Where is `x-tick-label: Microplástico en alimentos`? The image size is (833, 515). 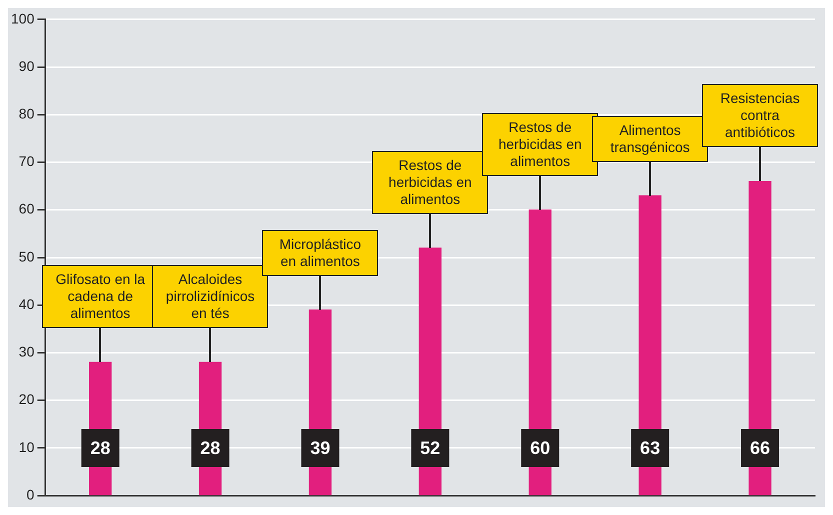
x-tick-label: Microplástico en alimentos is located at coordinates (320, 253).